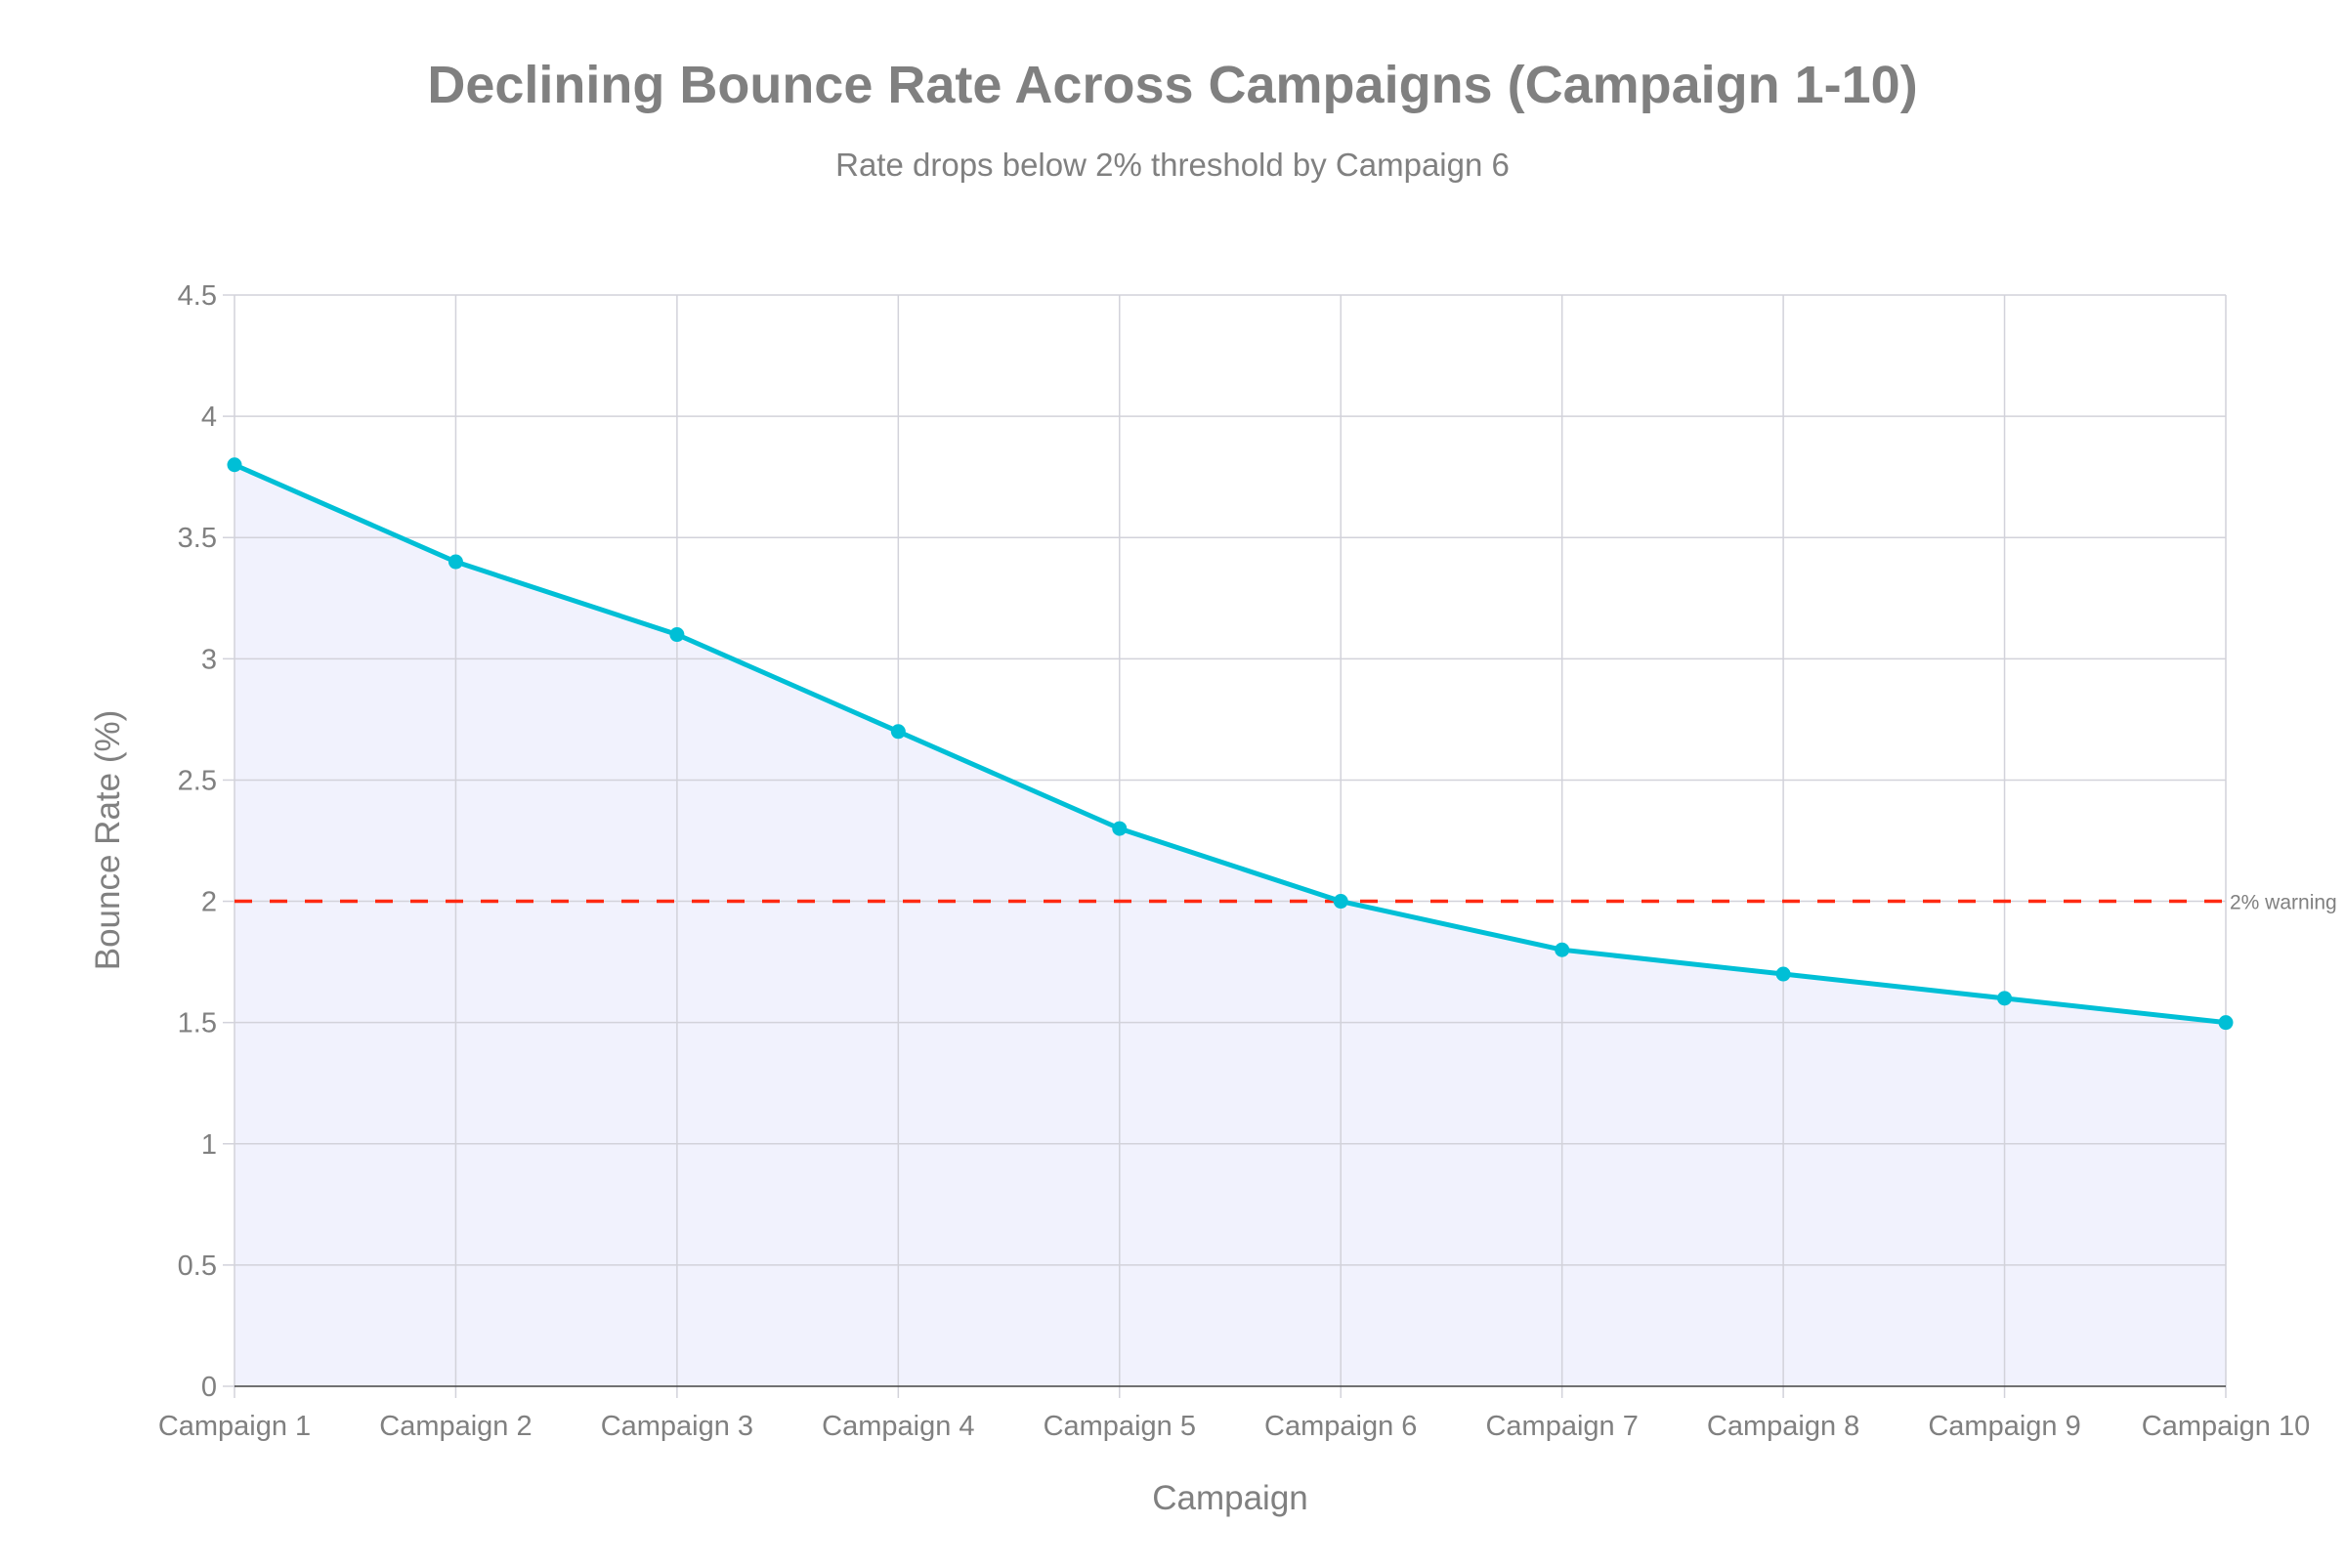 The height and width of the screenshot is (1568, 2345). What do you see at coordinates (209, 659) in the screenshot?
I see `y-tick-label: 3` at bounding box center [209, 659].